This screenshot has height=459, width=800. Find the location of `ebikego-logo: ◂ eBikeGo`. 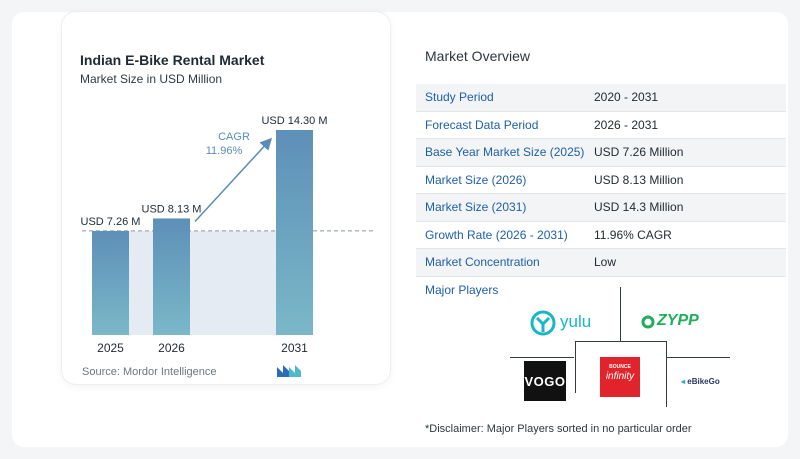

ebikego-logo: ◂ eBikeGo is located at coordinates (700, 381).